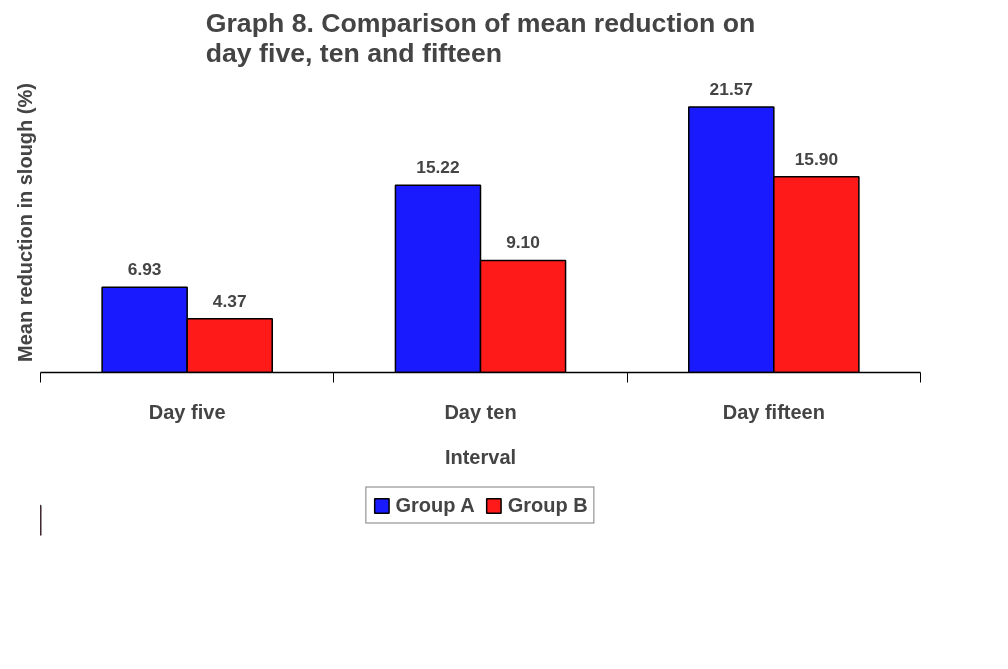 Image resolution: width=1008 pixels, height=669 pixels. Describe the element at coordinates (24, 222) in the screenshot. I see `y-axis-title: Mean reduction in slough (%)` at that location.